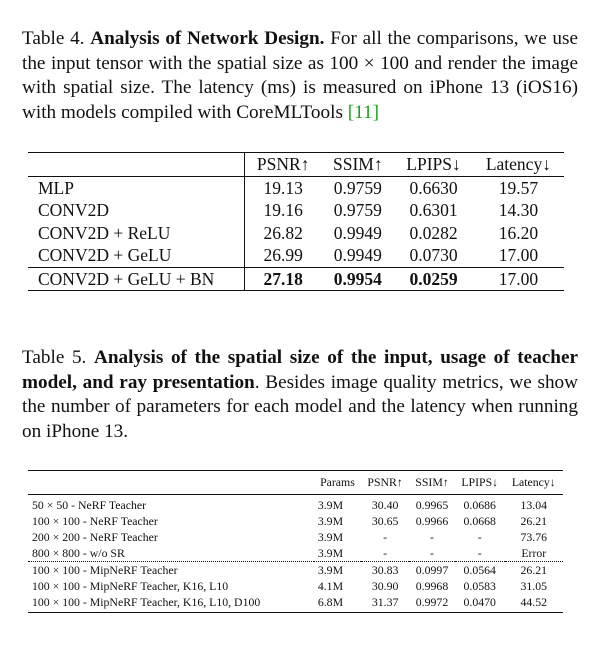 The image size is (600, 660). What do you see at coordinates (385, 521) in the screenshot?
I see `psnr-cell: 30.65` at bounding box center [385, 521].